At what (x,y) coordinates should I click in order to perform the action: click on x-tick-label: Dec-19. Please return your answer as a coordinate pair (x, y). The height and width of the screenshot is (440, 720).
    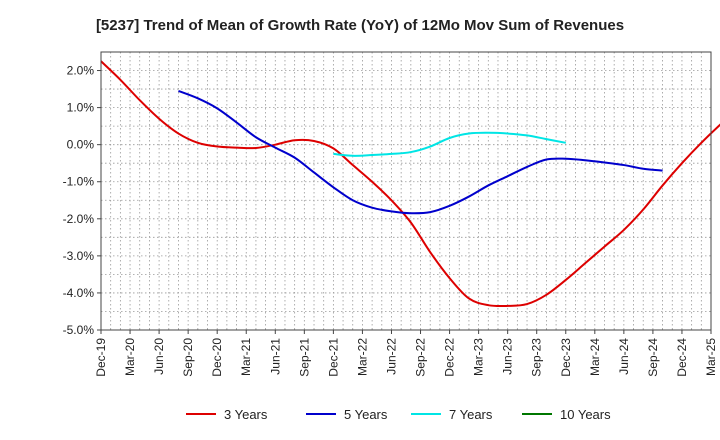
    Looking at the image, I should click on (101, 357).